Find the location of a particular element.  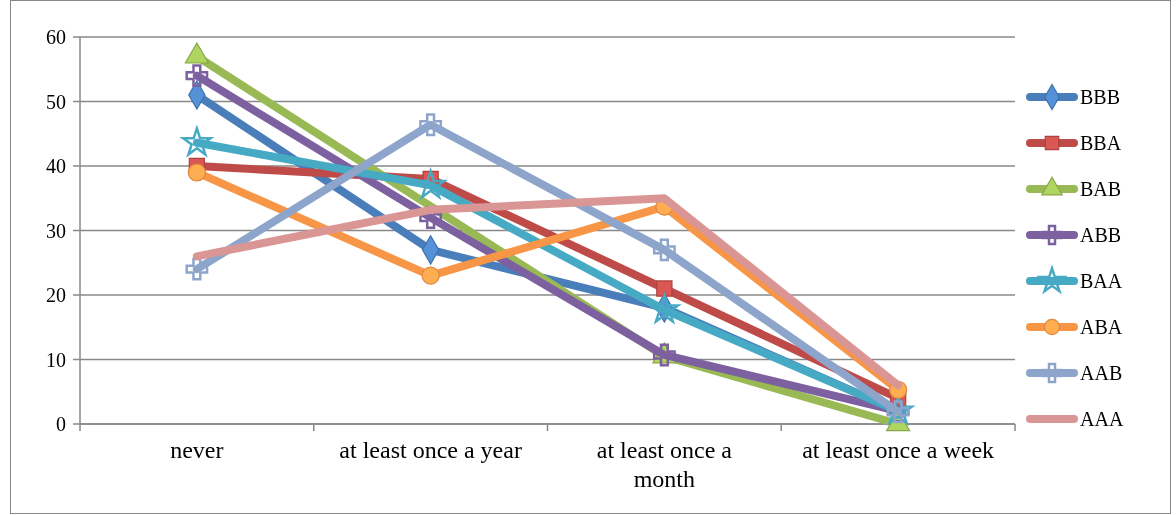

y-tick-label: 50 is located at coordinates (56, 101).